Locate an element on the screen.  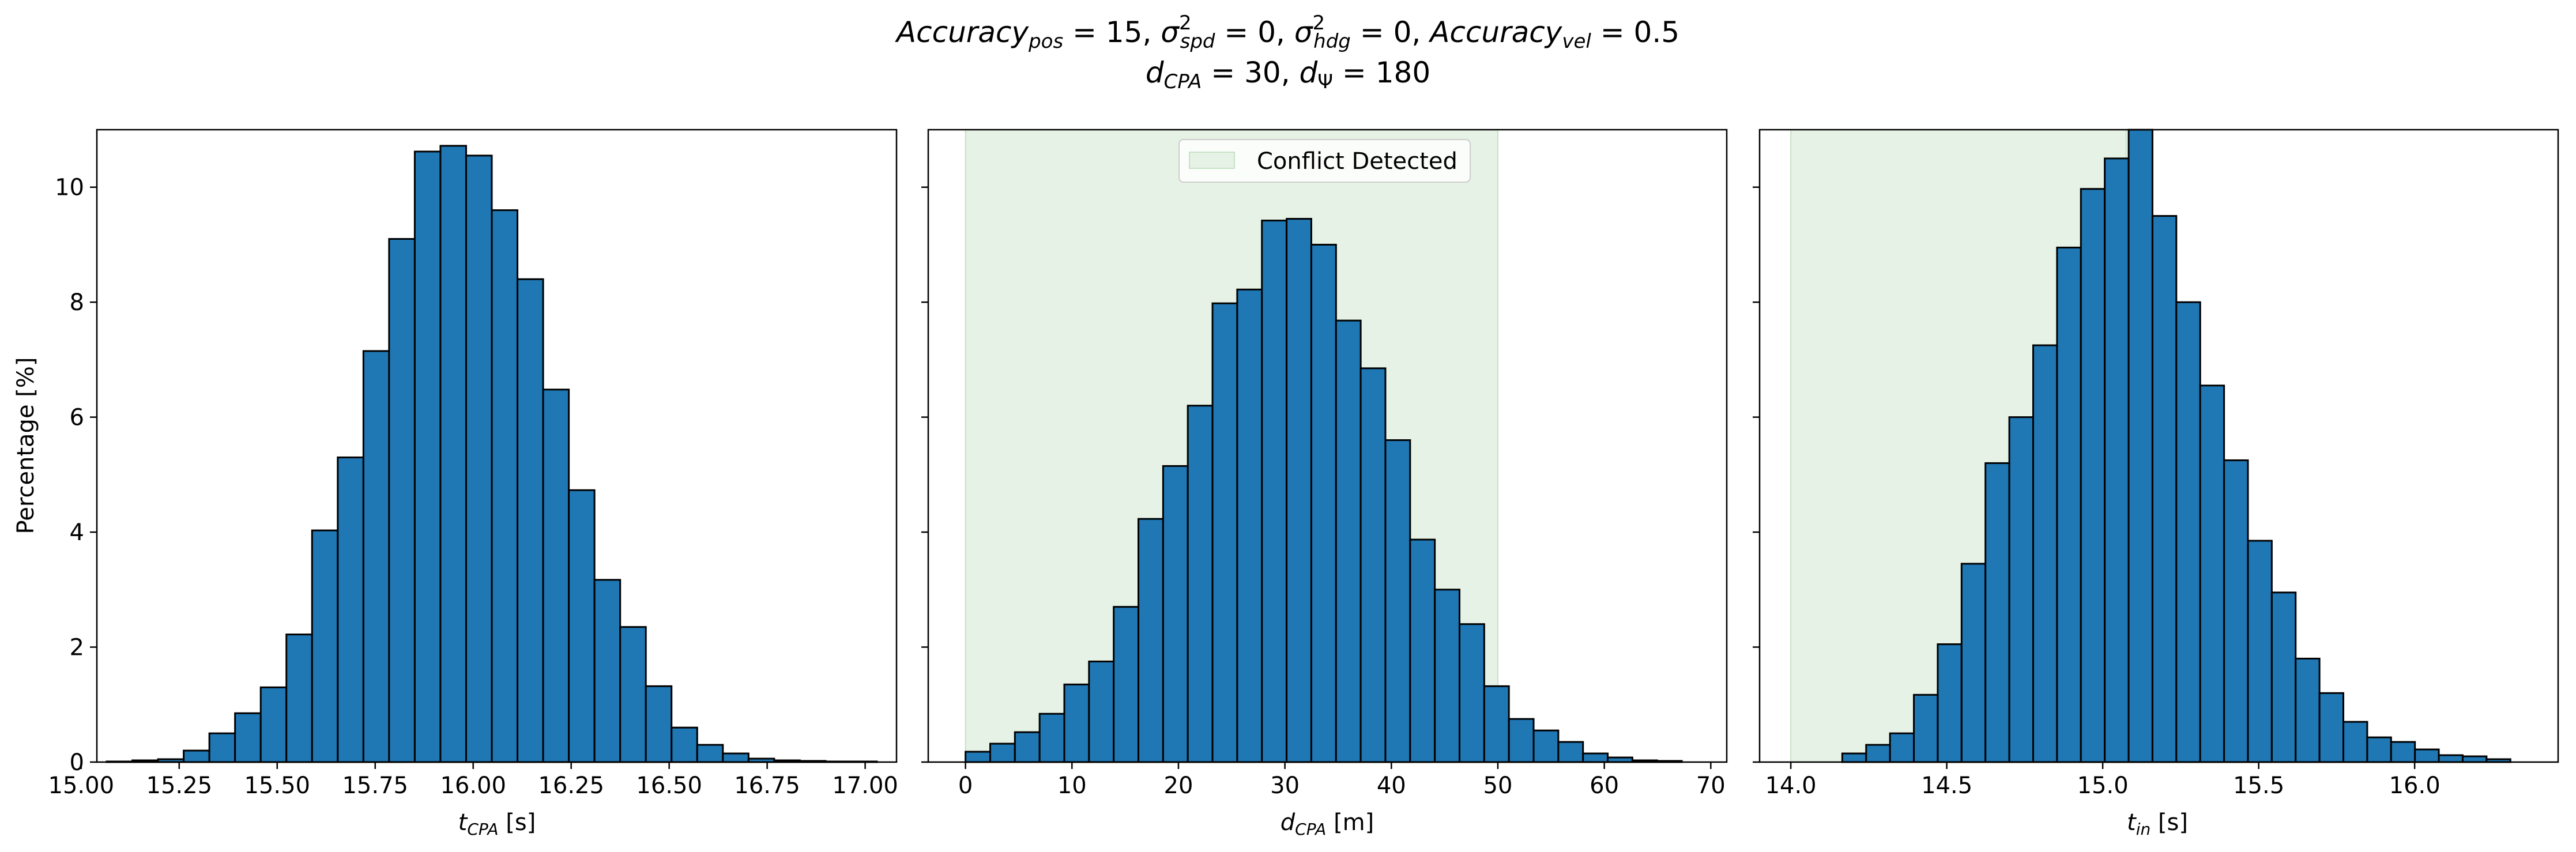
x-tick-label: 16.50 is located at coordinates (669, 786).